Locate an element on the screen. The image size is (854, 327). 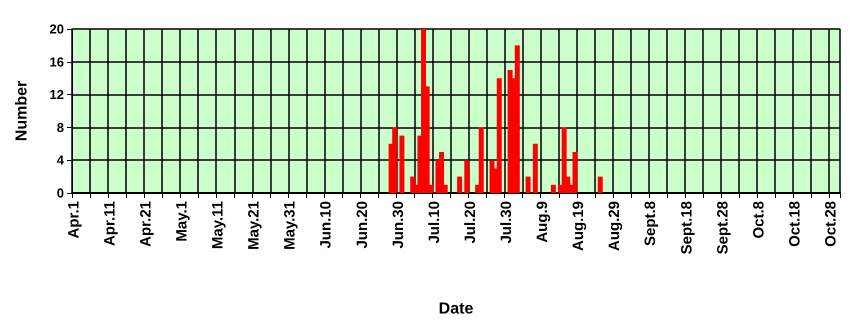
x-tick-label: May.11 is located at coordinates (218, 225).